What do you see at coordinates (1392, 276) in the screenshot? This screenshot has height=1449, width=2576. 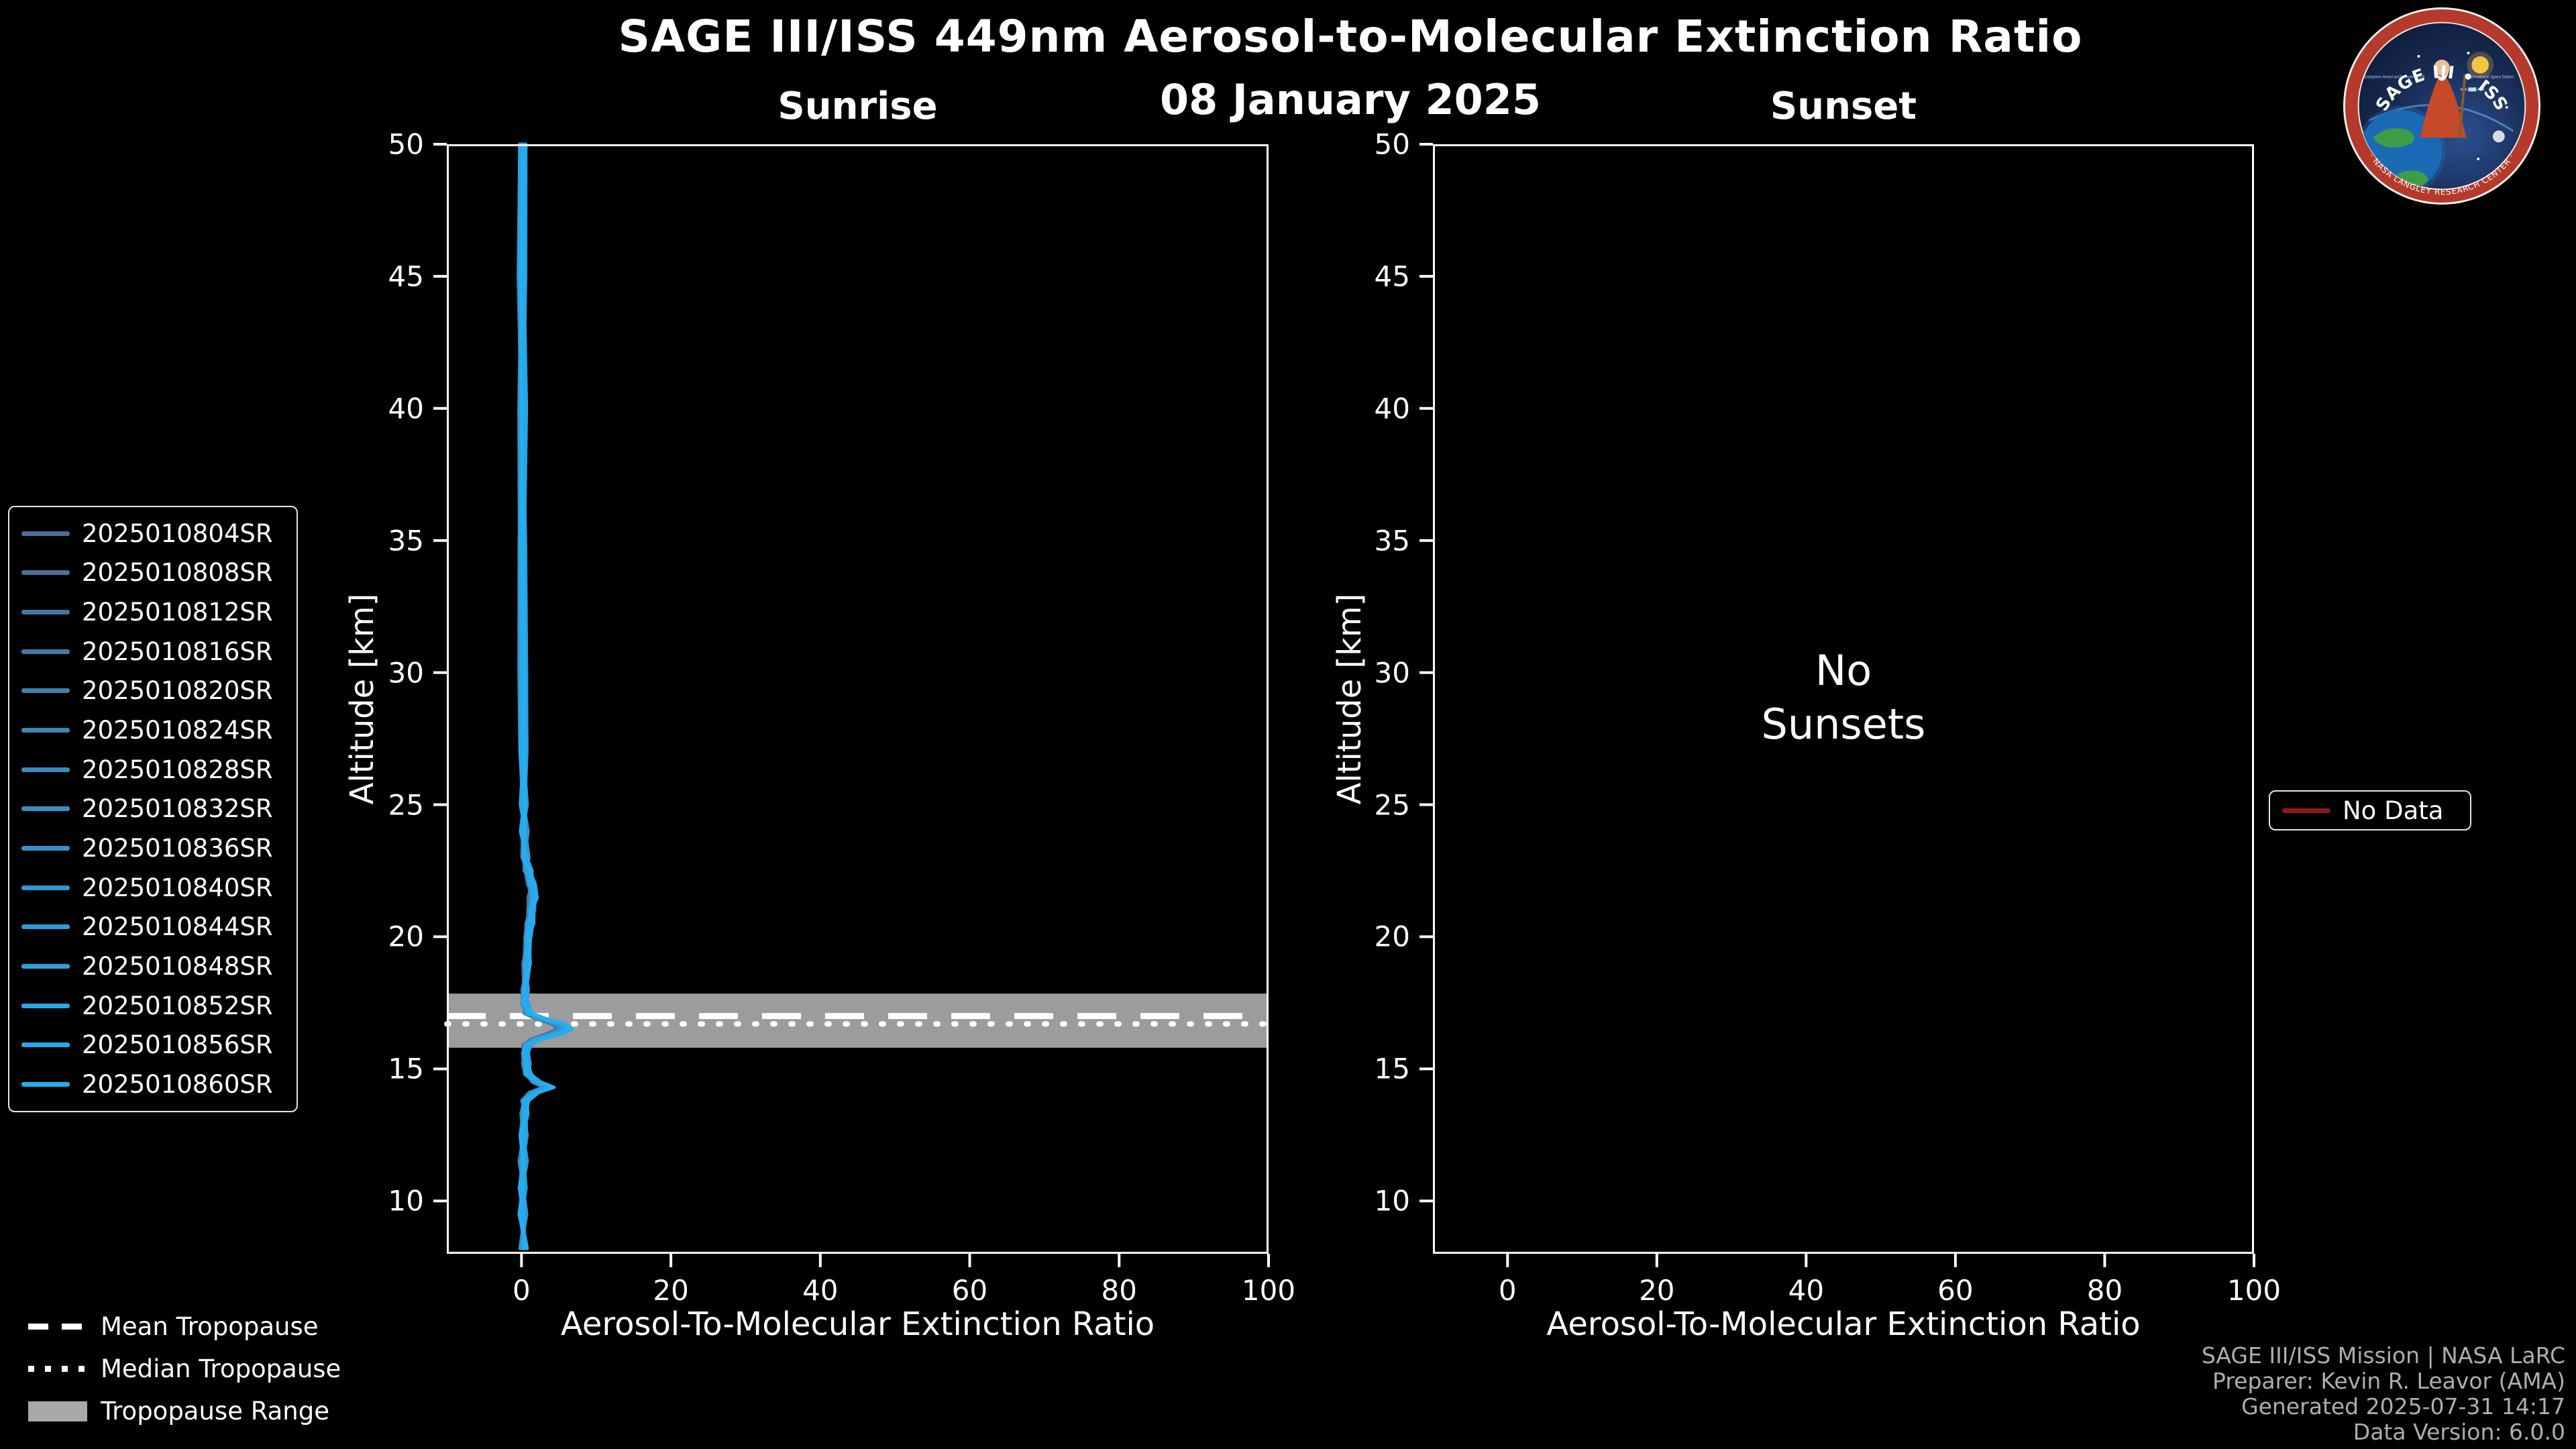 I see `y-tick-label: 45` at bounding box center [1392, 276].